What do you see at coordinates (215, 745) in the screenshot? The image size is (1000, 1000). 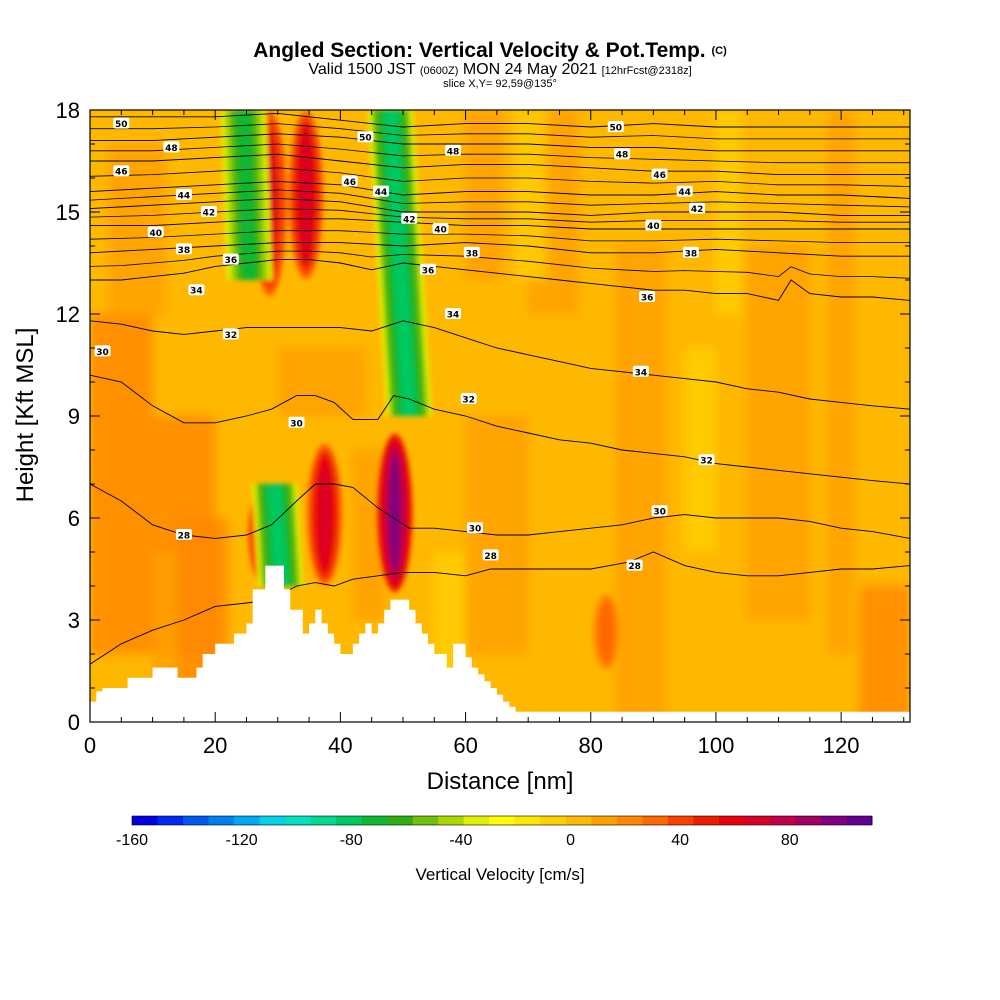 I see `x-tick-label: 20` at bounding box center [215, 745].